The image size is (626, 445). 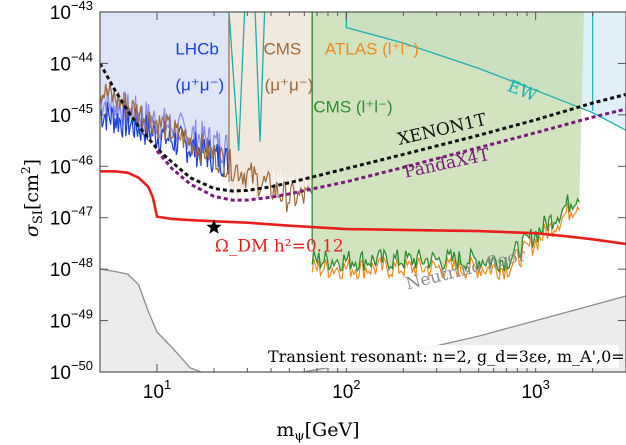 I want to click on cms-ll-curve, so click(x=445, y=233).